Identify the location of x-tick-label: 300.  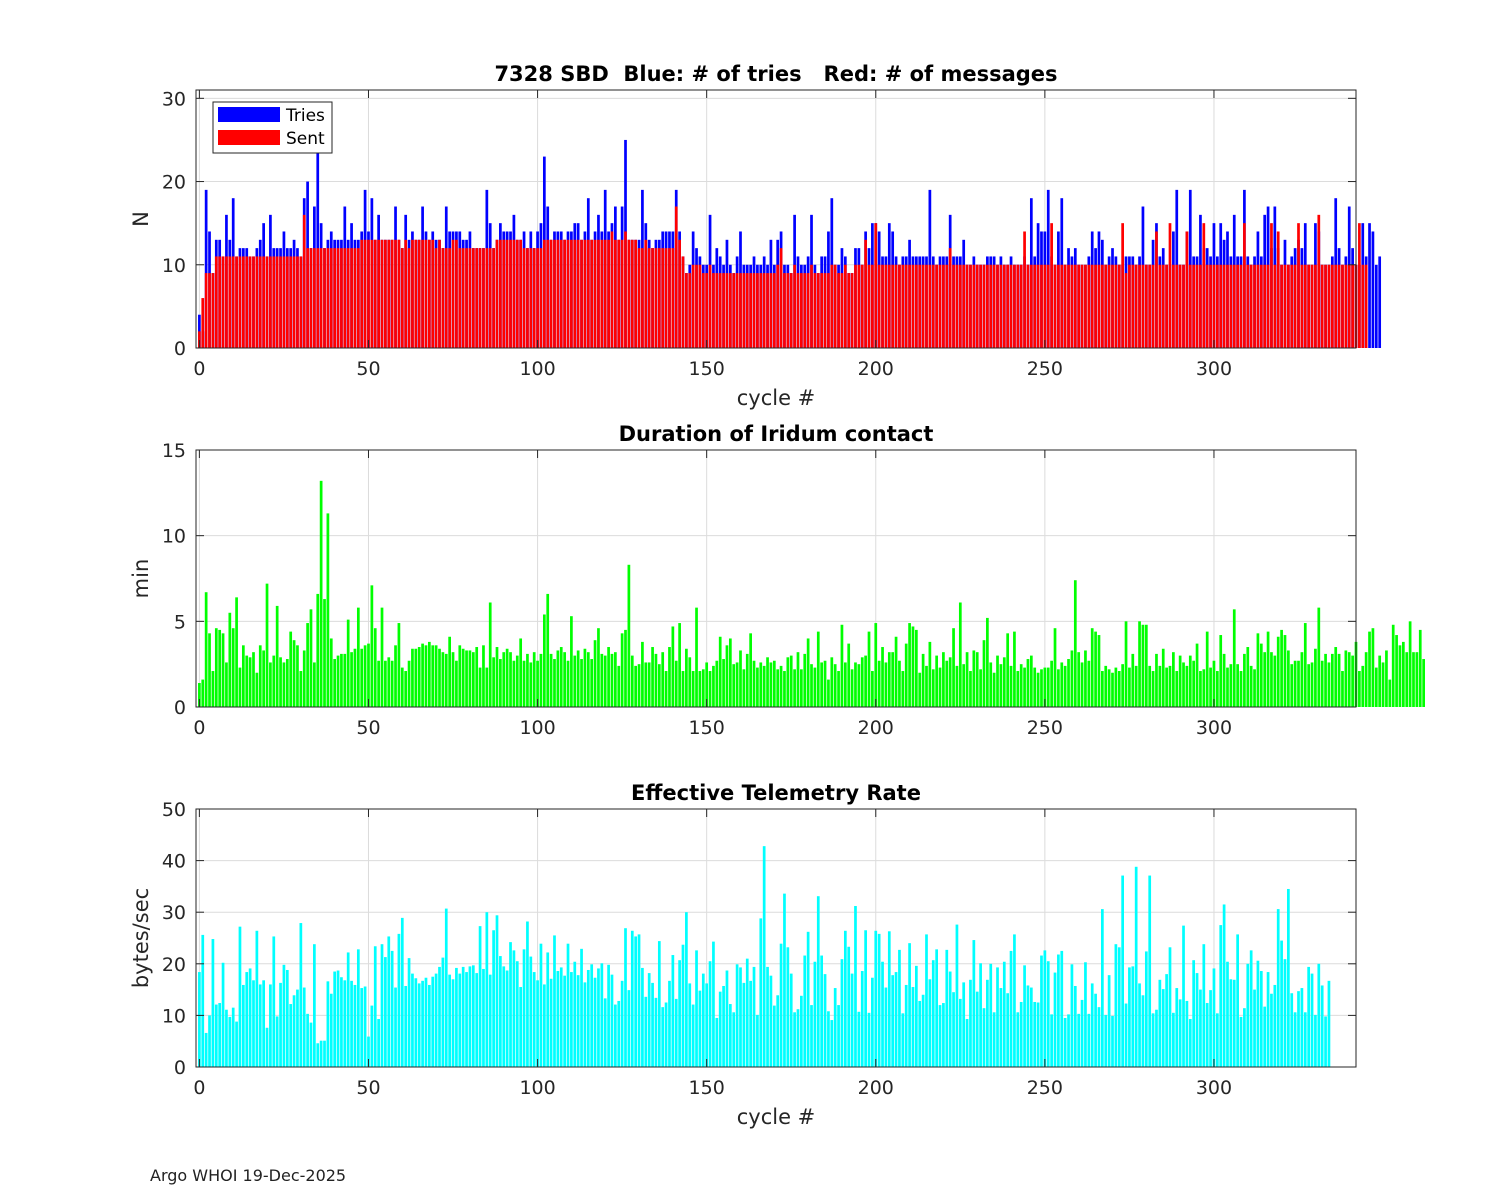
(1214, 1088).